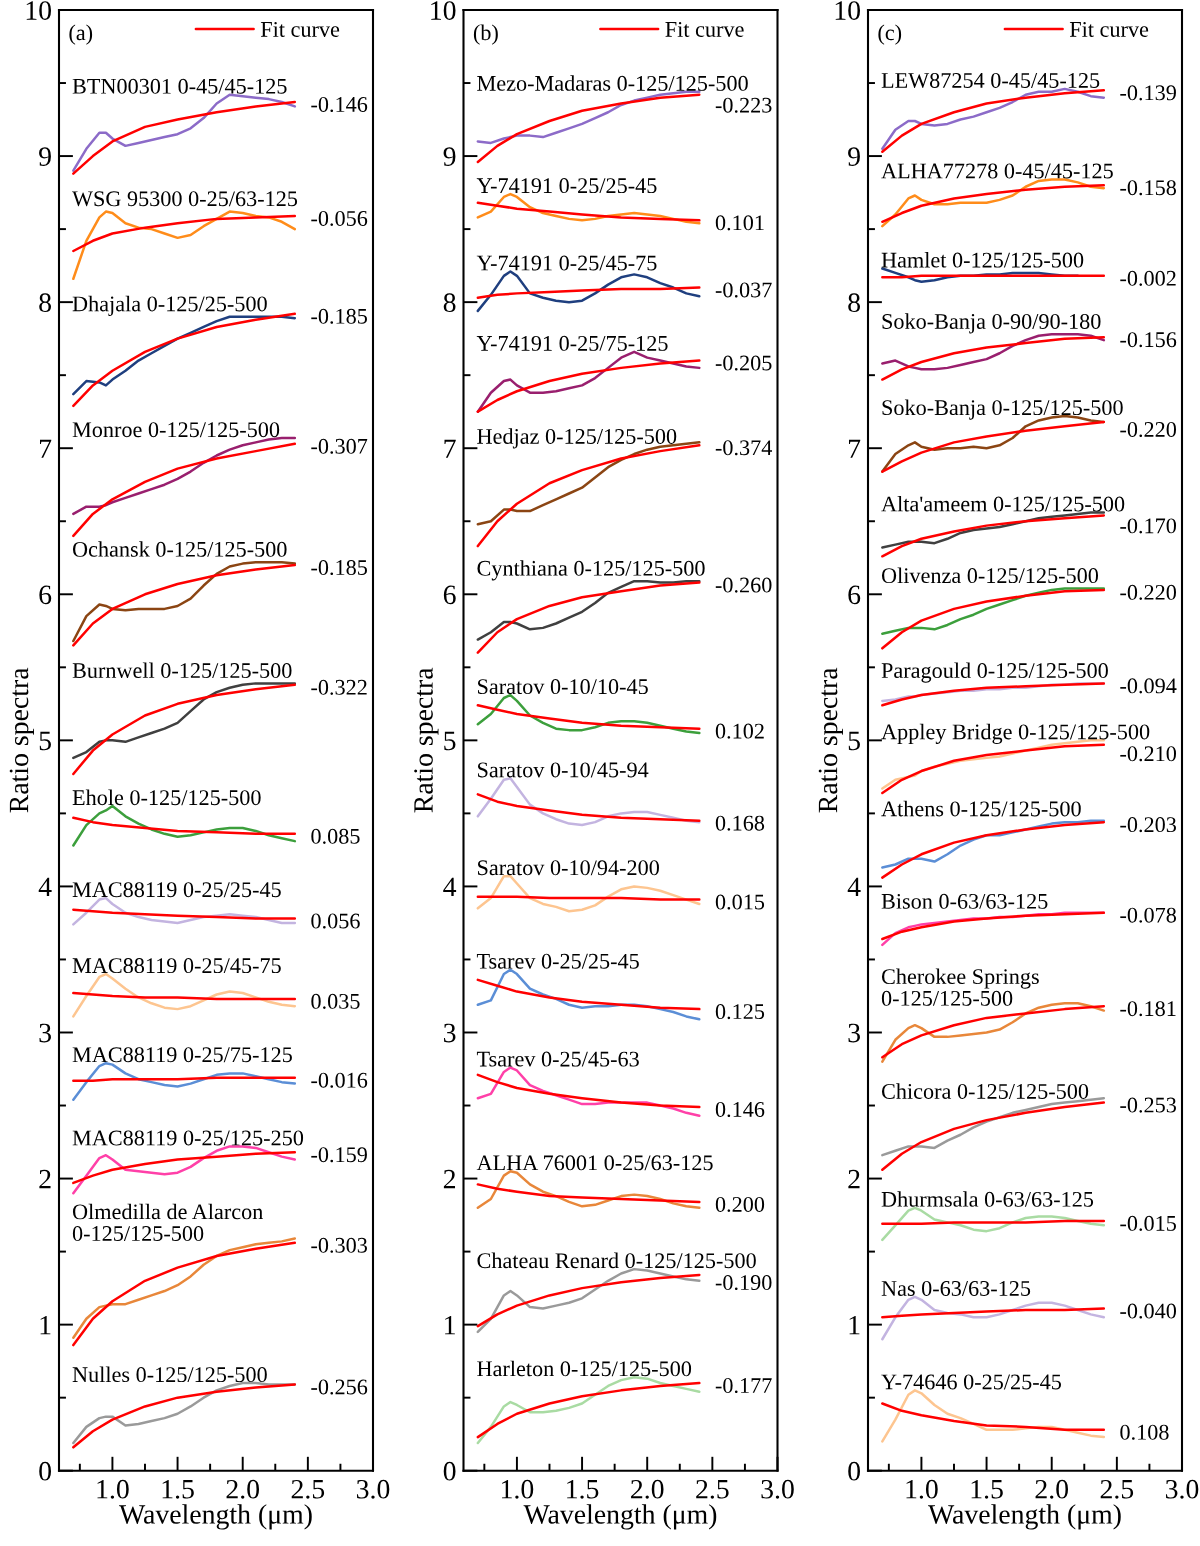  Describe the element at coordinates (176, 430) in the screenshot. I see `series-label: Monroe 0-125/125-500` at that location.